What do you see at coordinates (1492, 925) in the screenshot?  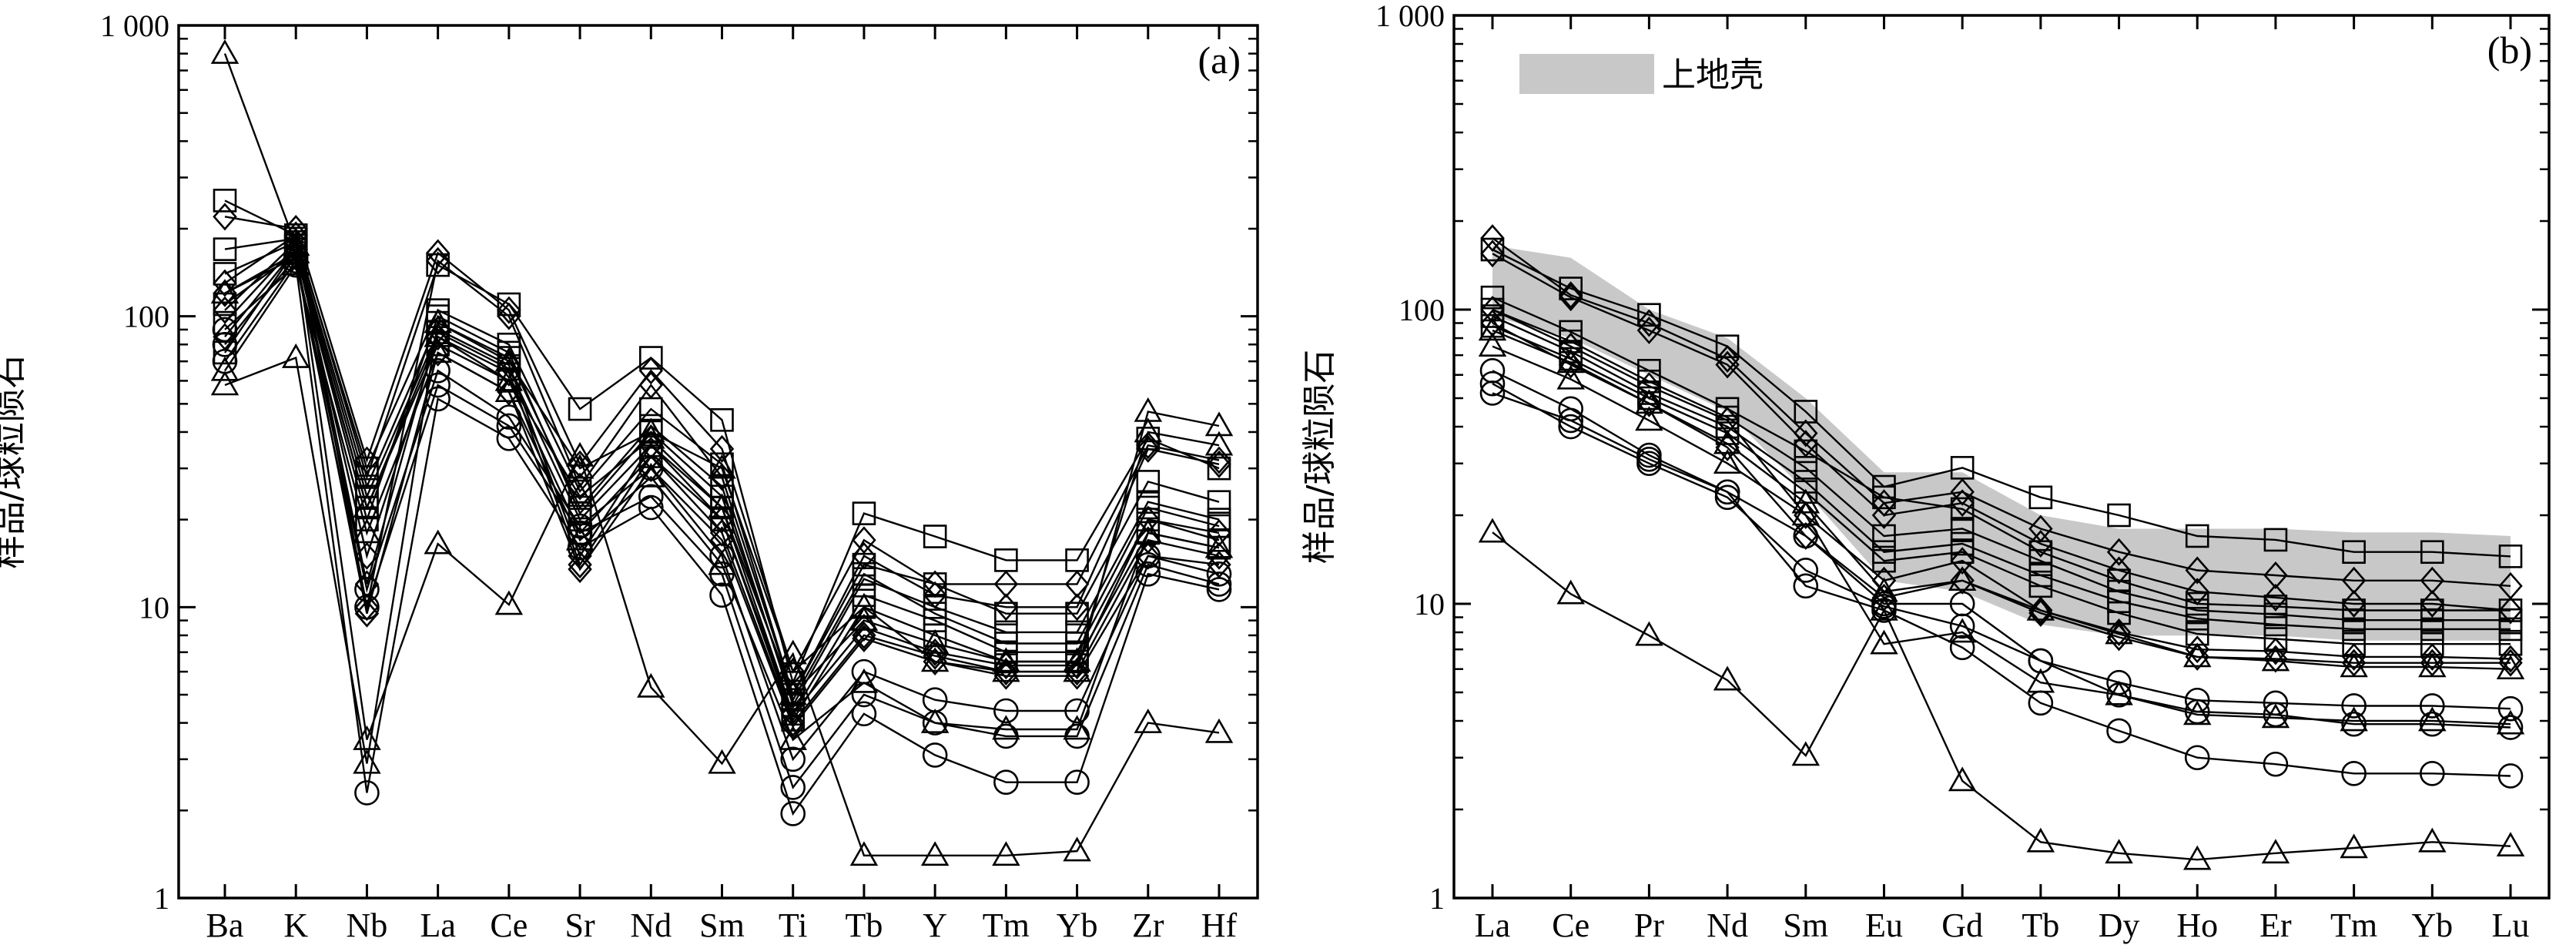 I see `x-tick-label: La` at bounding box center [1492, 925].